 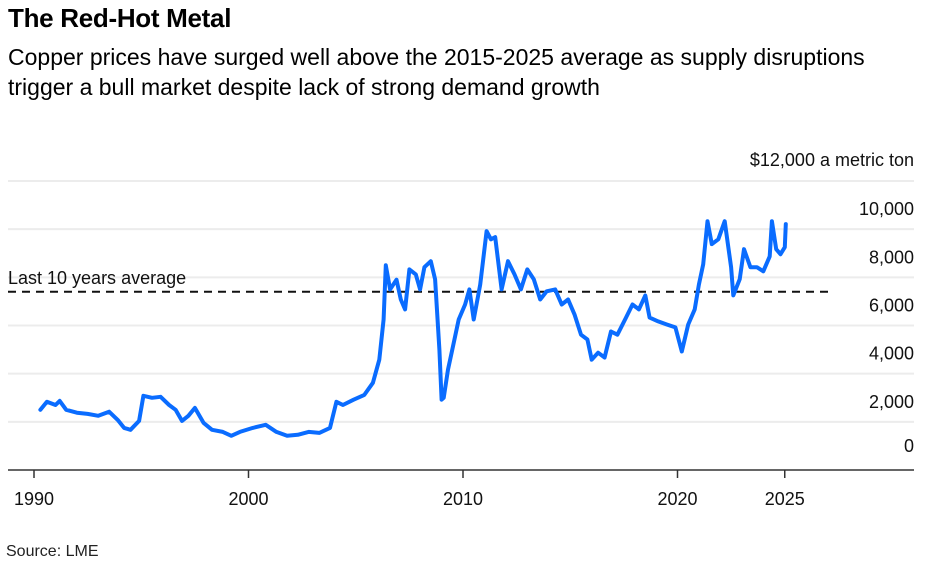 What do you see at coordinates (34, 499) in the screenshot?
I see `x-tick-label-1990: 1990` at bounding box center [34, 499].